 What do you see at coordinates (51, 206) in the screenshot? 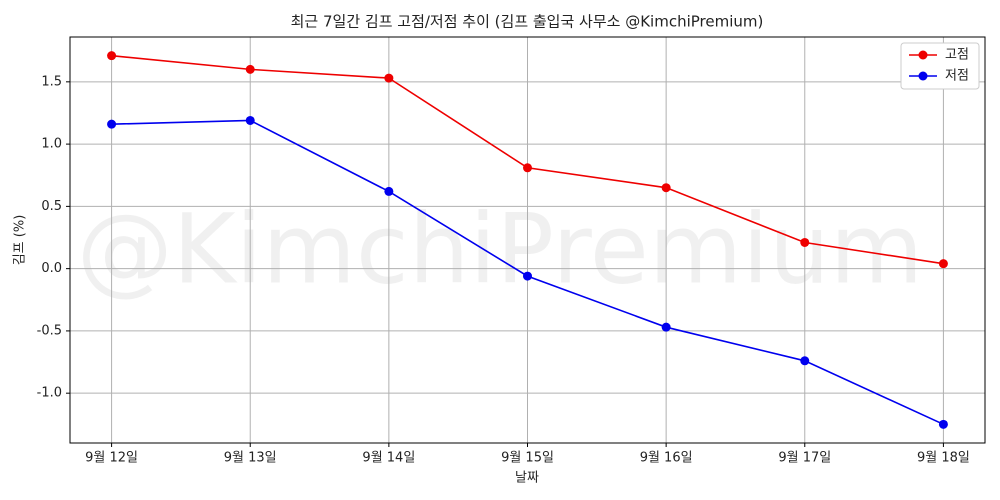
I see `y-tick-label: 0.5` at bounding box center [51, 206].